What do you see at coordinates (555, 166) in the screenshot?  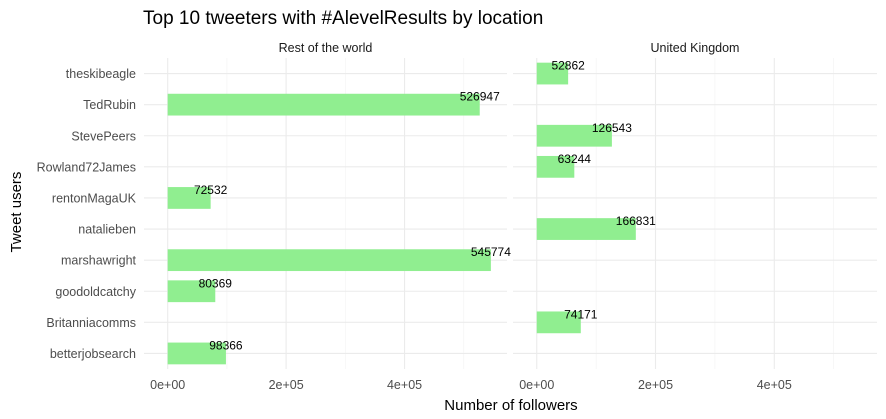 I see `bar-rowland72james` at bounding box center [555, 166].